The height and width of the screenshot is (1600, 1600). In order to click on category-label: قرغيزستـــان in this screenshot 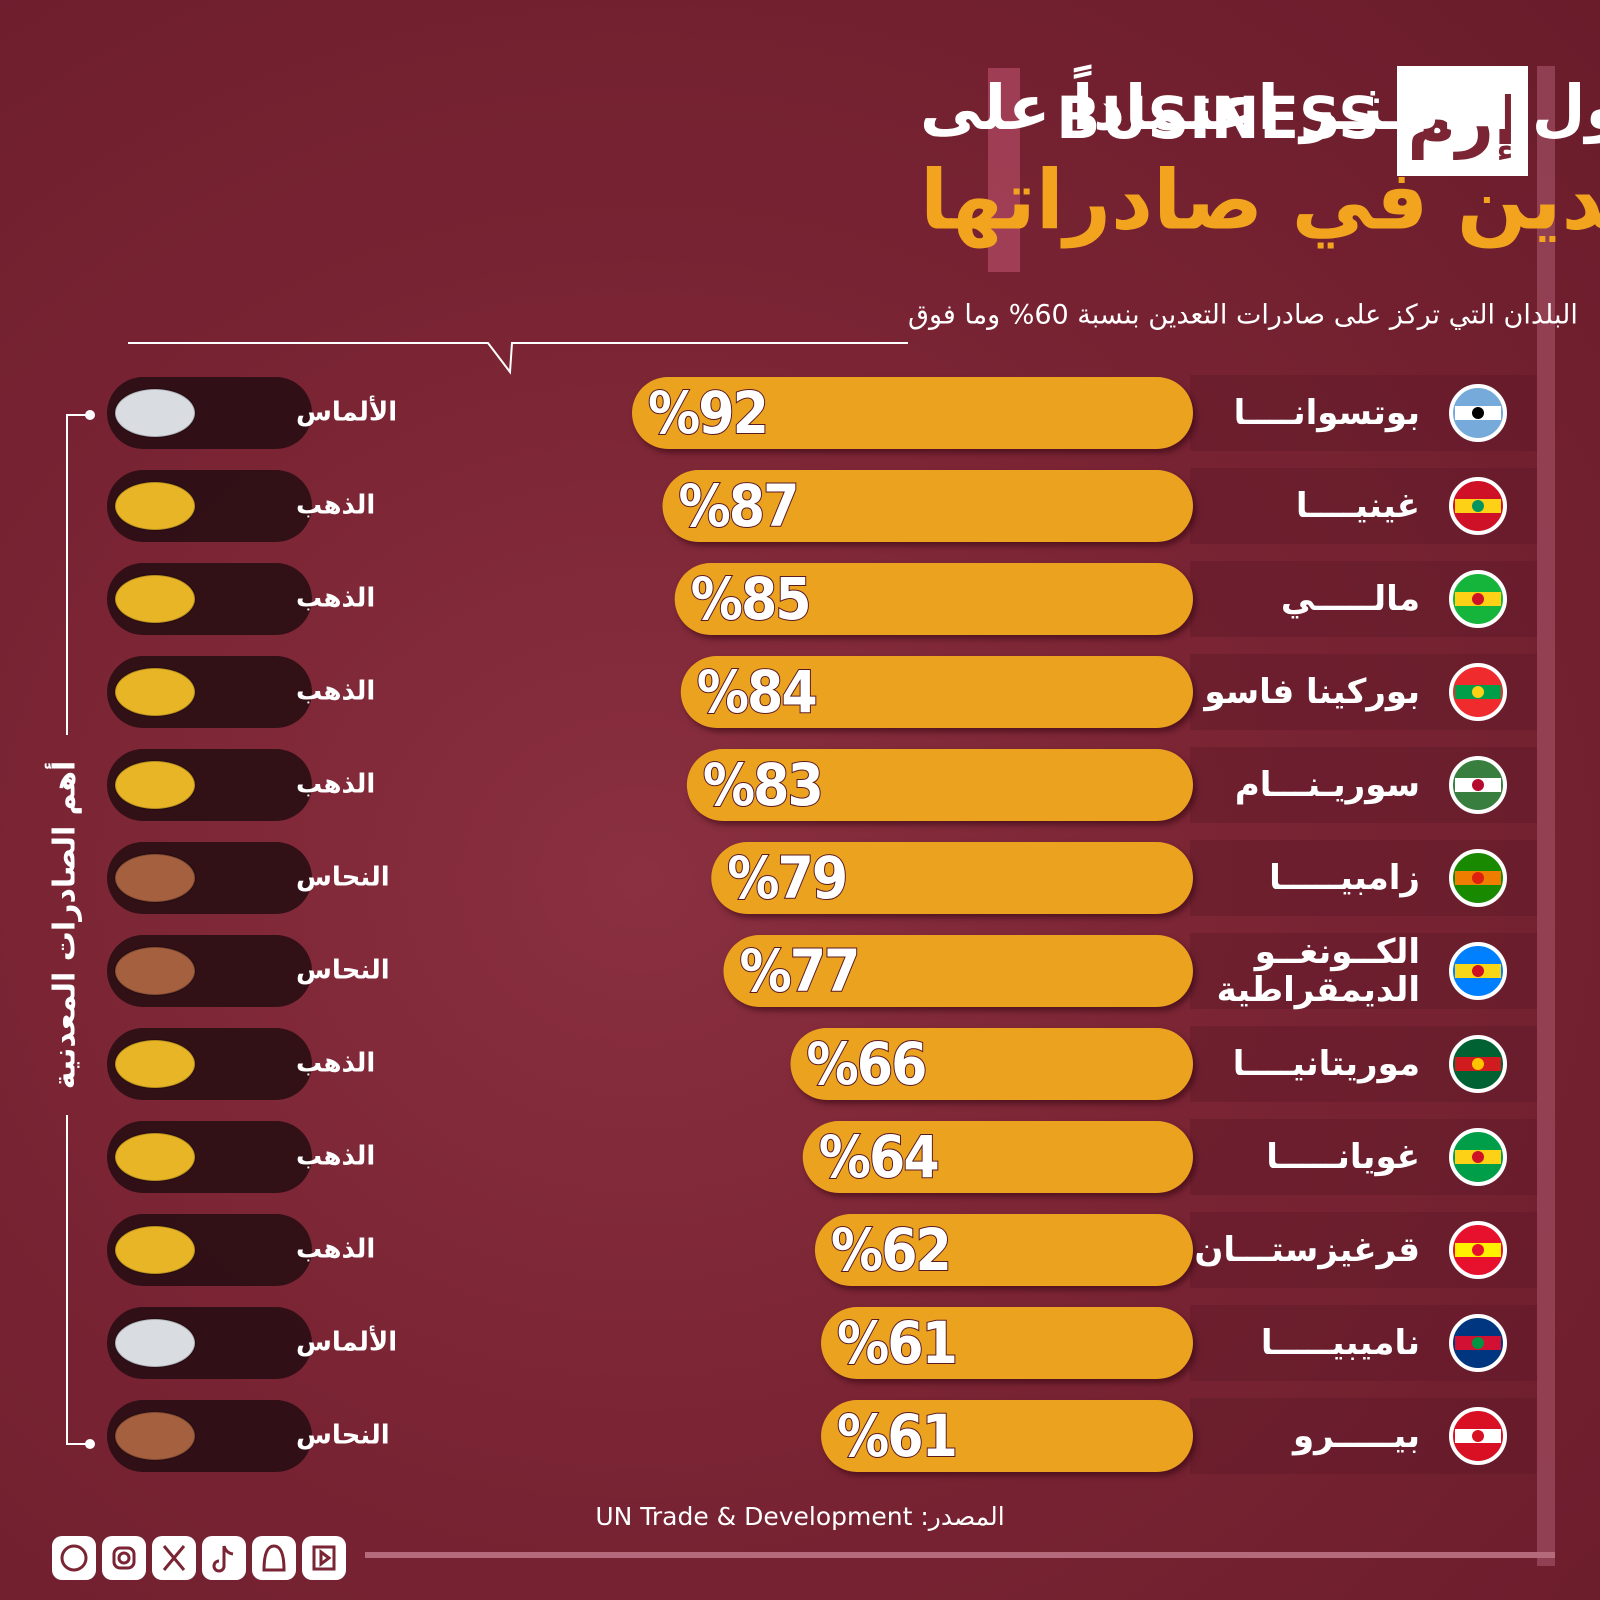, I will do `click(1307, 1250)`.